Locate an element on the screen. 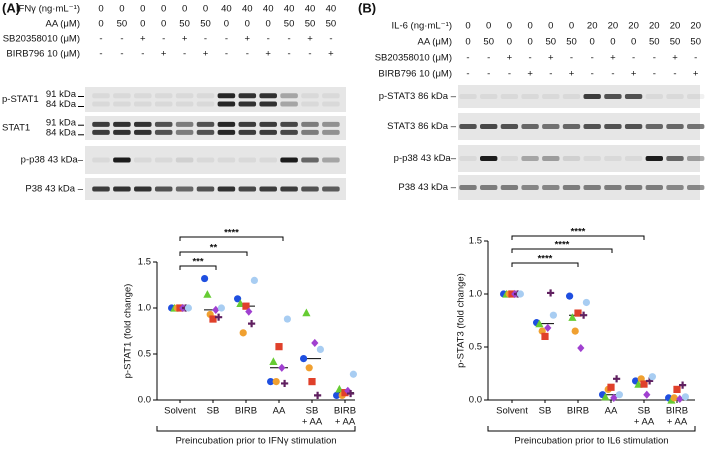  y-tick-label: 1.5 is located at coordinates (144, 262).